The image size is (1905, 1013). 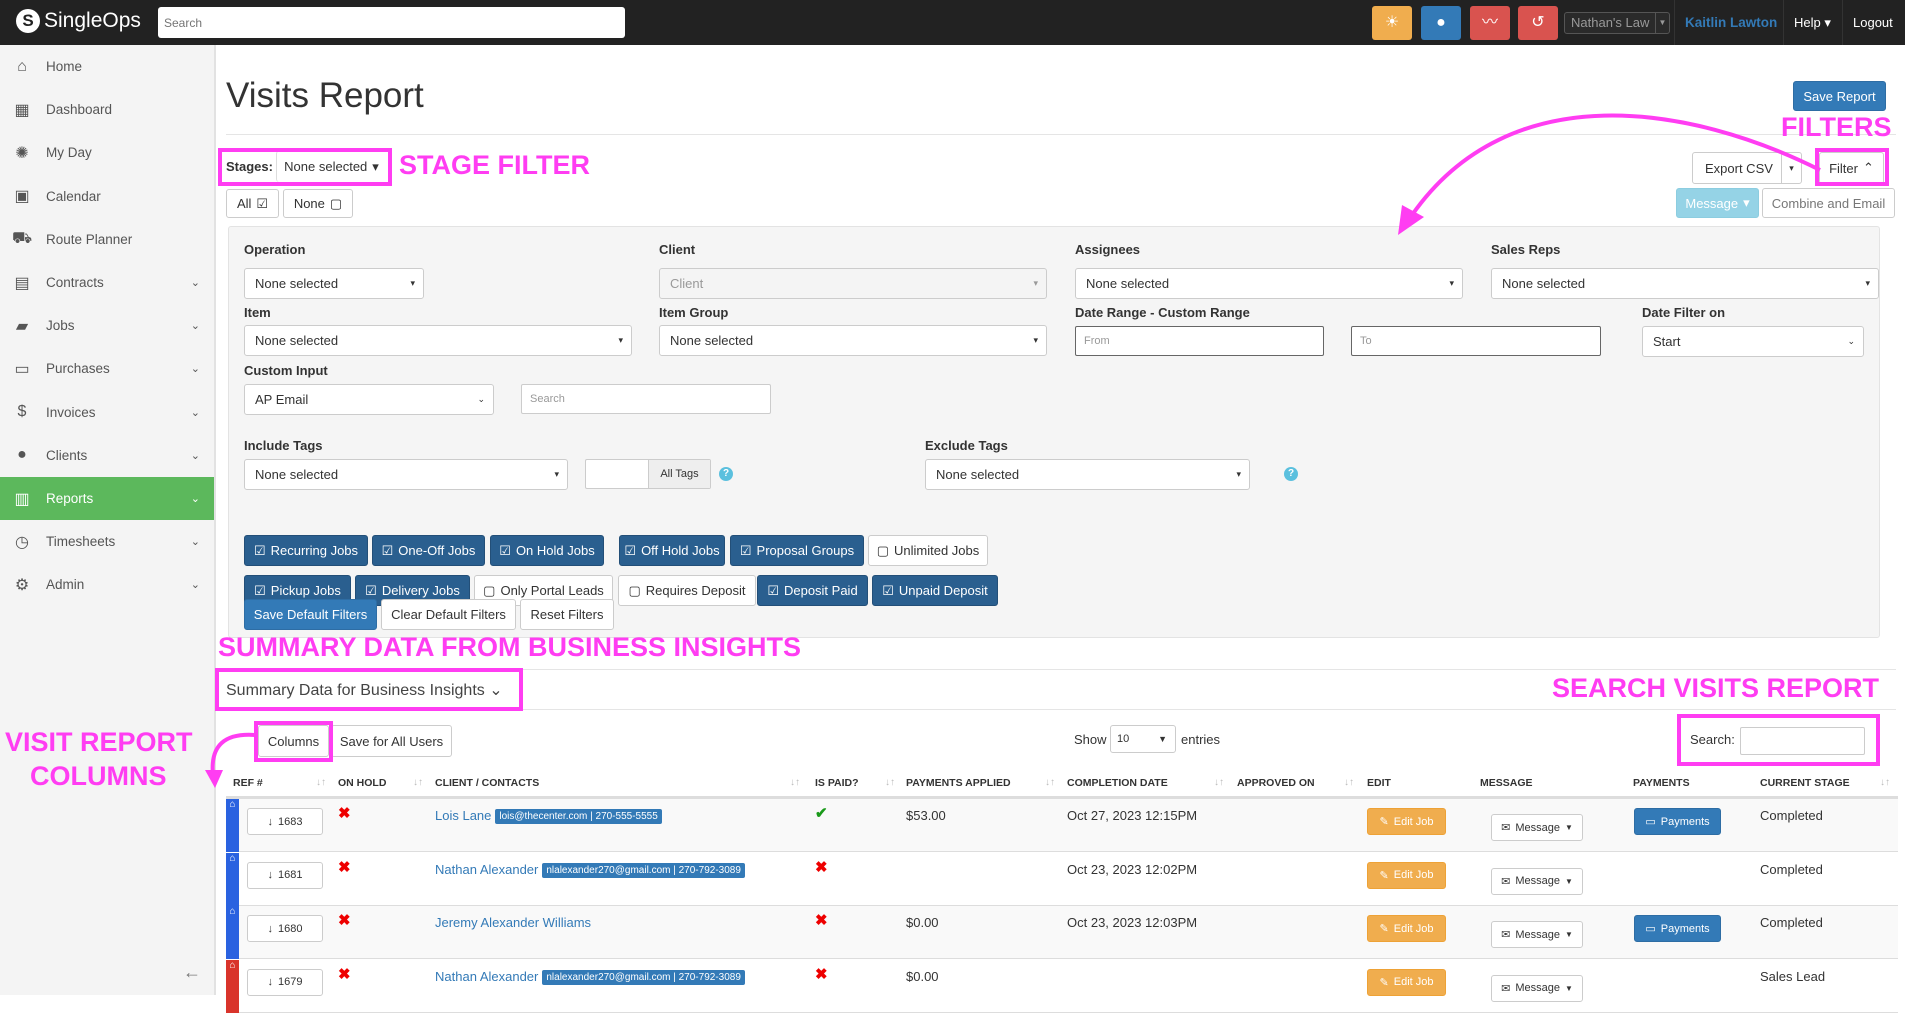 What do you see at coordinates (1717, 203) in the screenshot?
I see `message-dropdown-button: Message ▾` at bounding box center [1717, 203].